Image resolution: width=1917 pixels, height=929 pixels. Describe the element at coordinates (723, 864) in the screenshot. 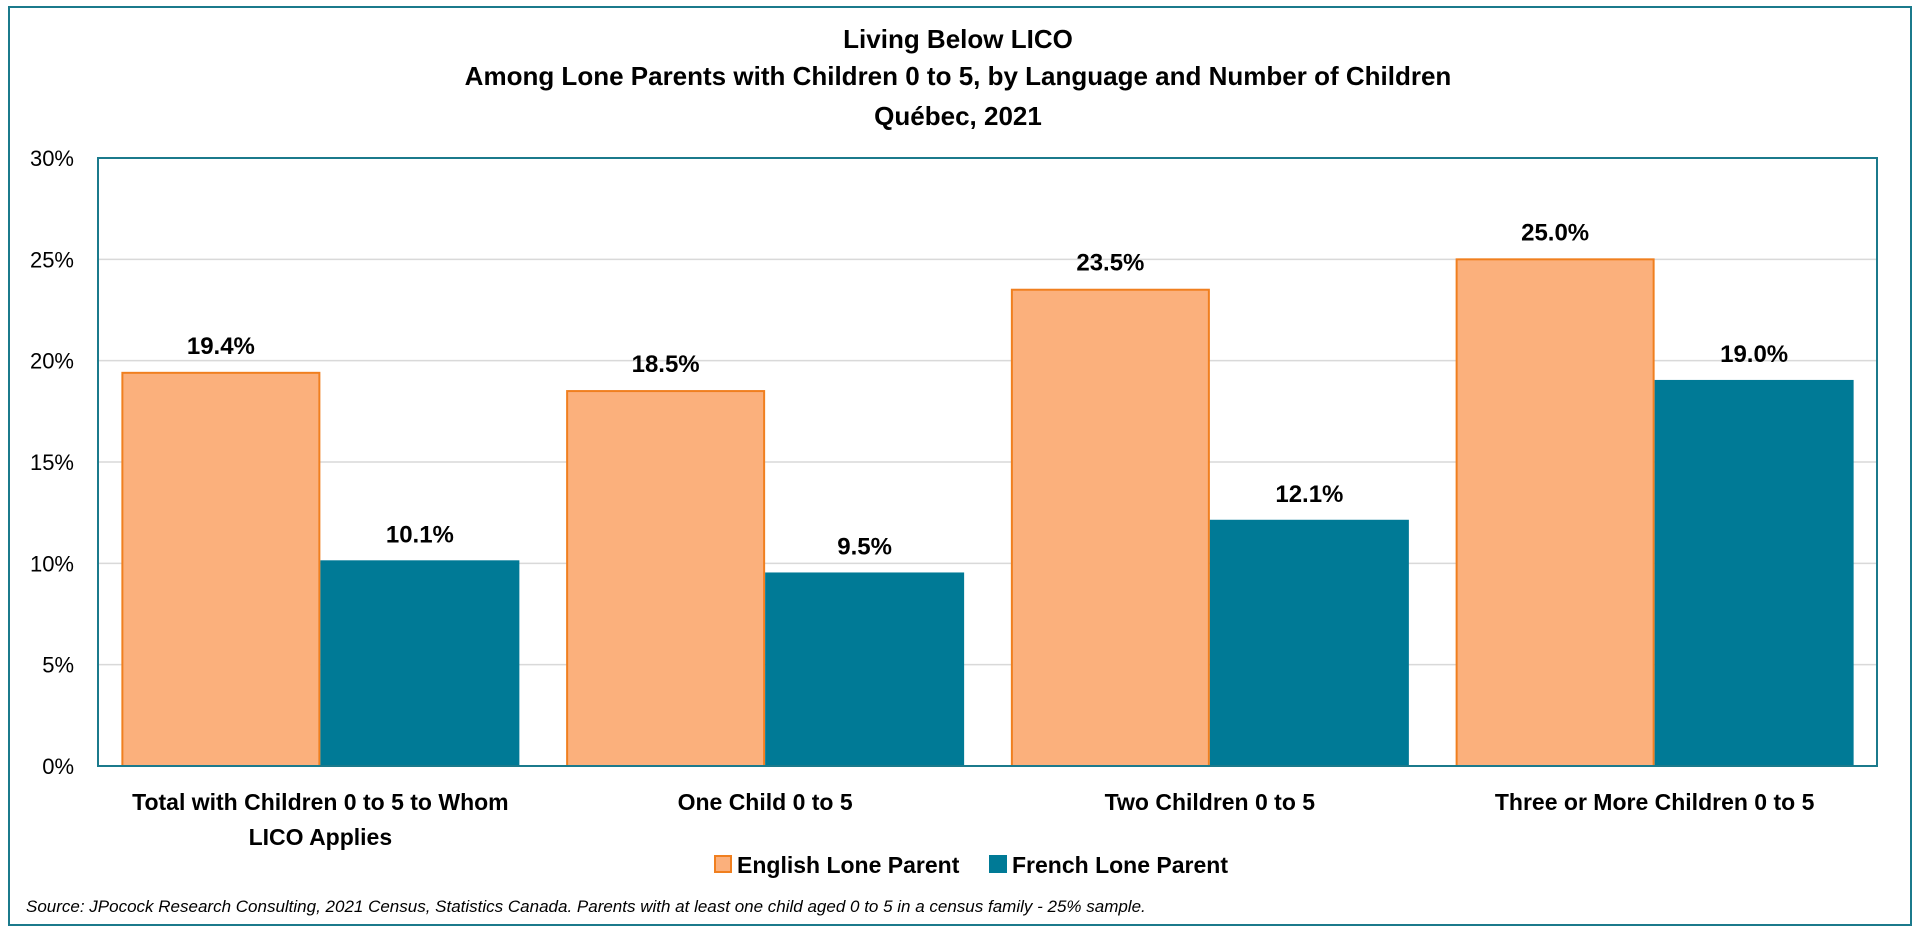

I see `legend-english-swatch` at that location.